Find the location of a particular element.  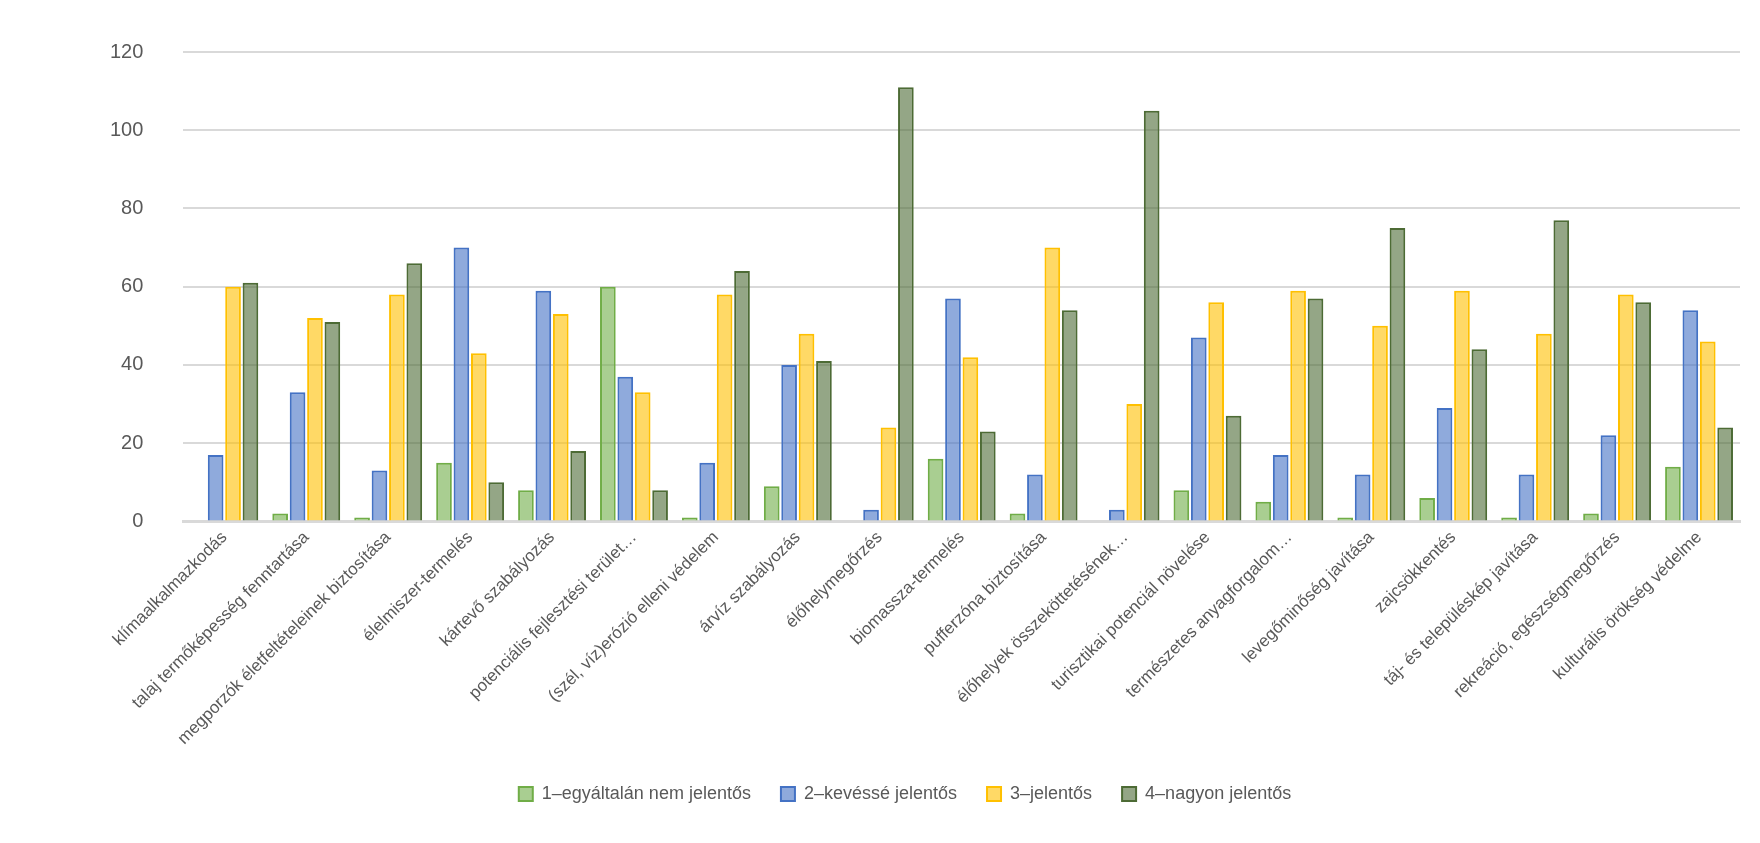

y-tick-label: 0 is located at coordinates (138, 519).